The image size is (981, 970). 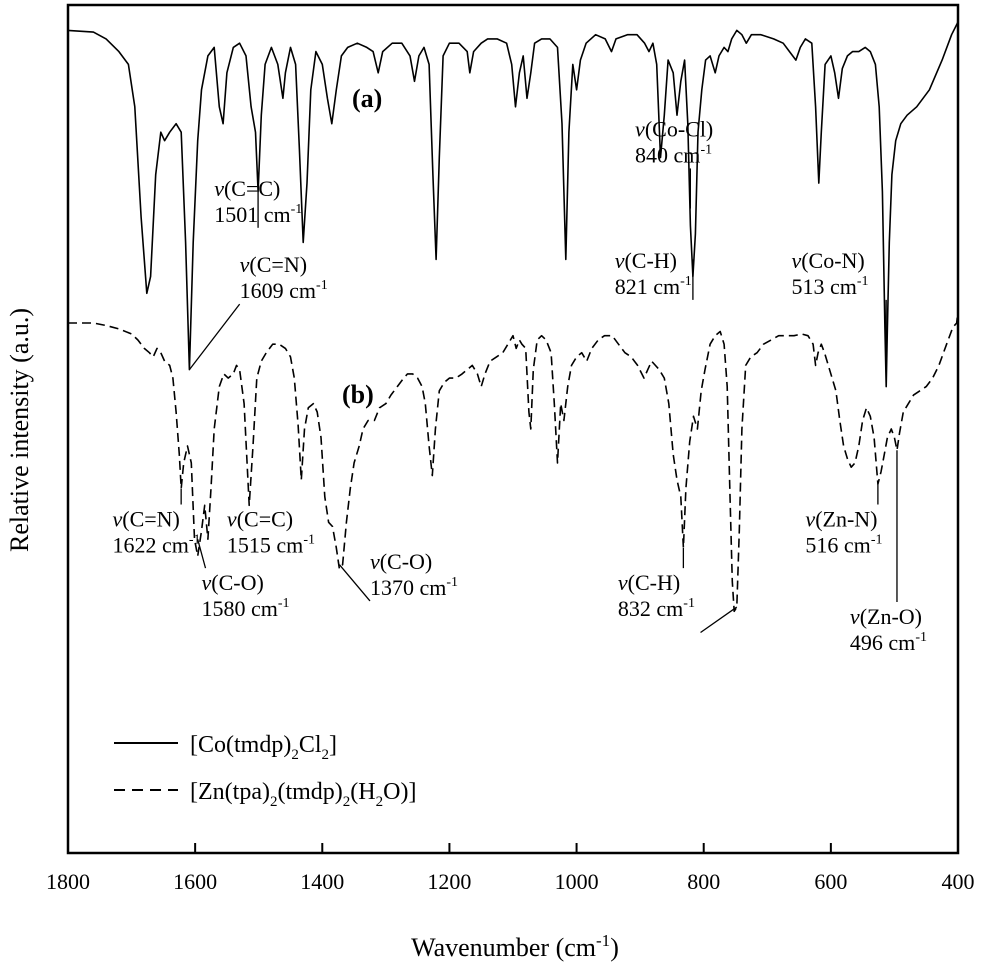 I want to click on annotation-b5: ν(C-H)832 cm-1, so click(x=656, y=584).